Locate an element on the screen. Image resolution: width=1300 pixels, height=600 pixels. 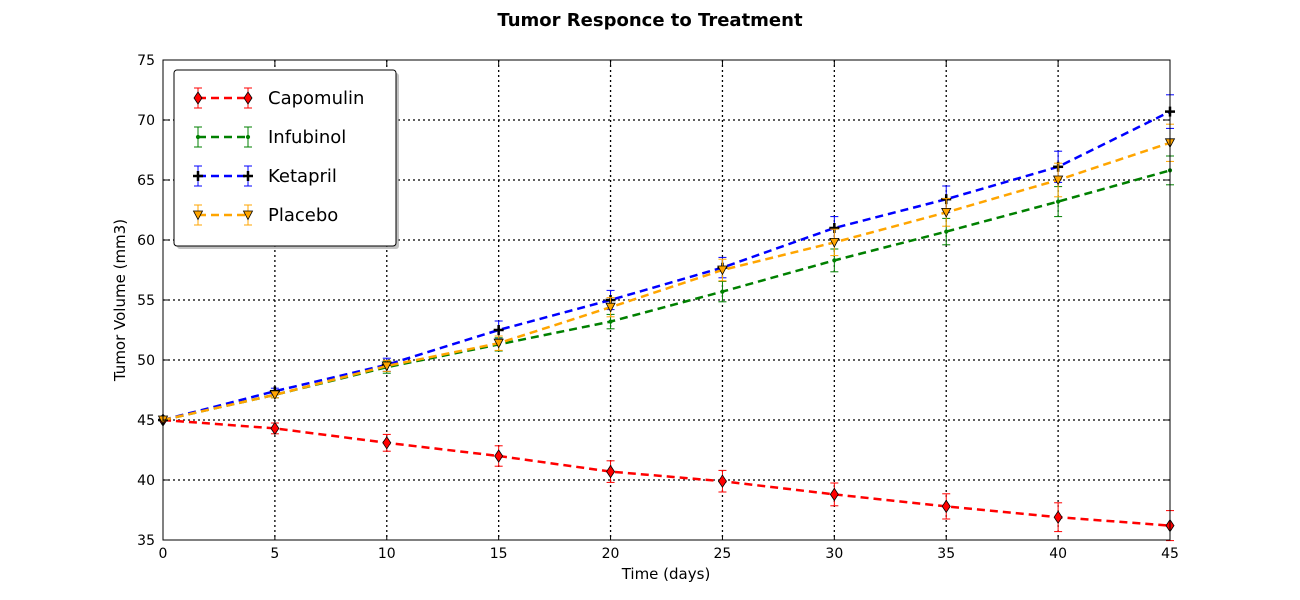
legend-item: Ketapril is located at coordinates (265, 176).